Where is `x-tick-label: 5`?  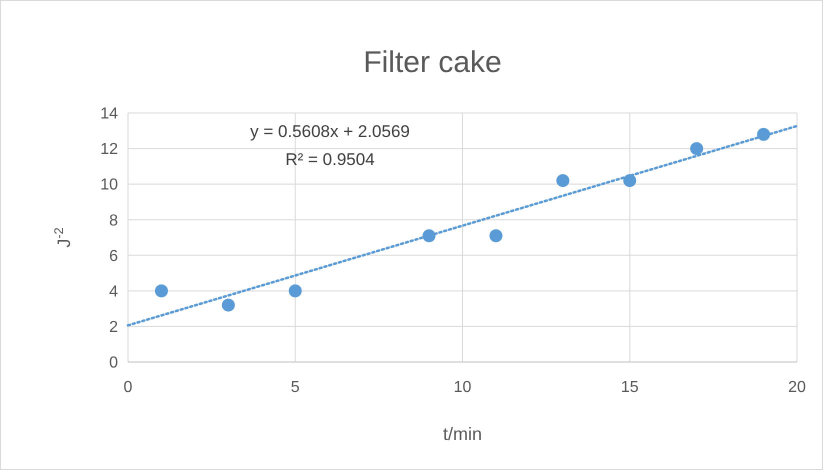 x-tick-label: 5 is located at coordinates (295, 387).